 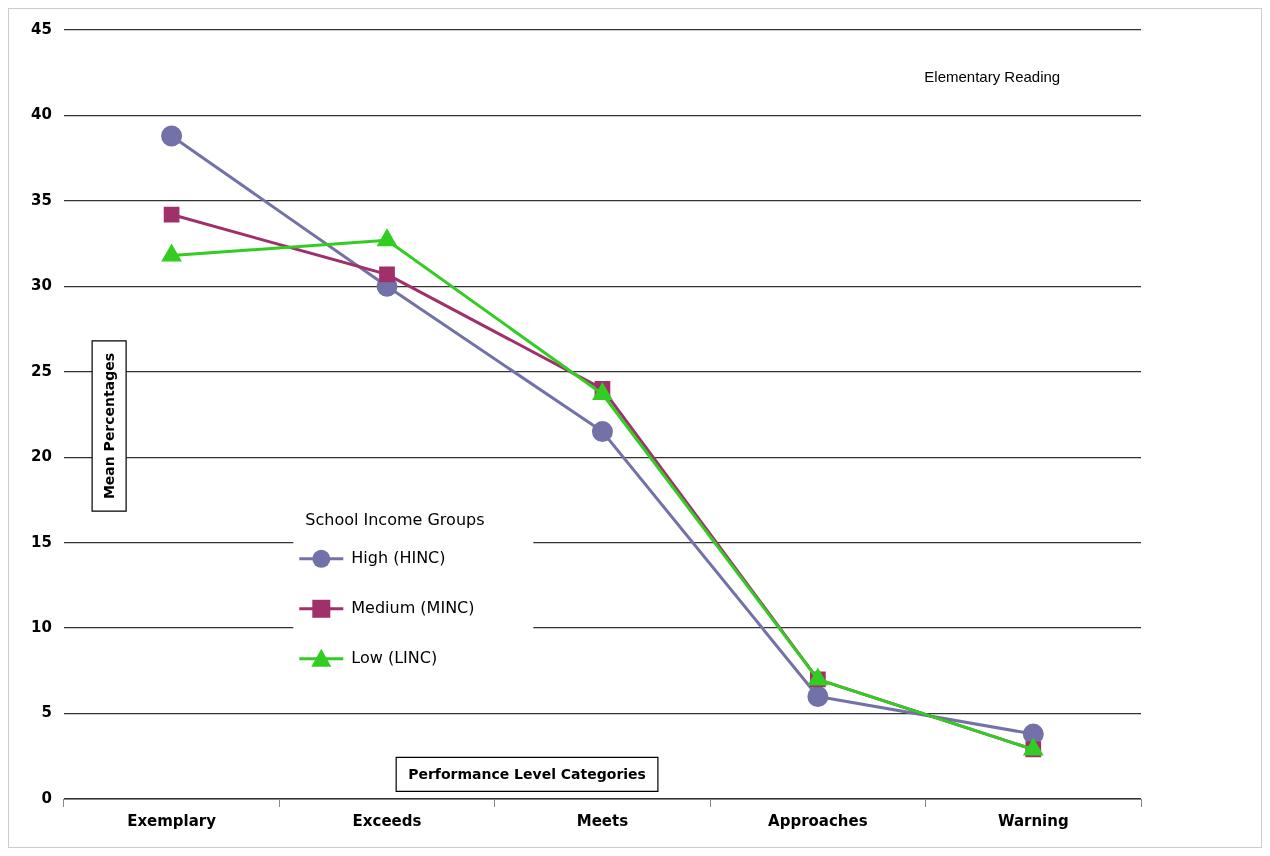 What do you see at coordinates (992, 76) in the screenshot?
I see `text: Elementary Reading` at bounding box center [992, 76].